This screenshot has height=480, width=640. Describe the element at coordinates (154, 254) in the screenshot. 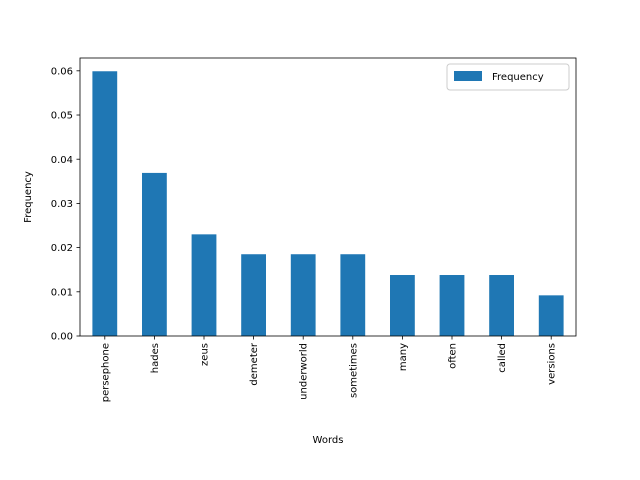

I see `bar-hades` at that location.